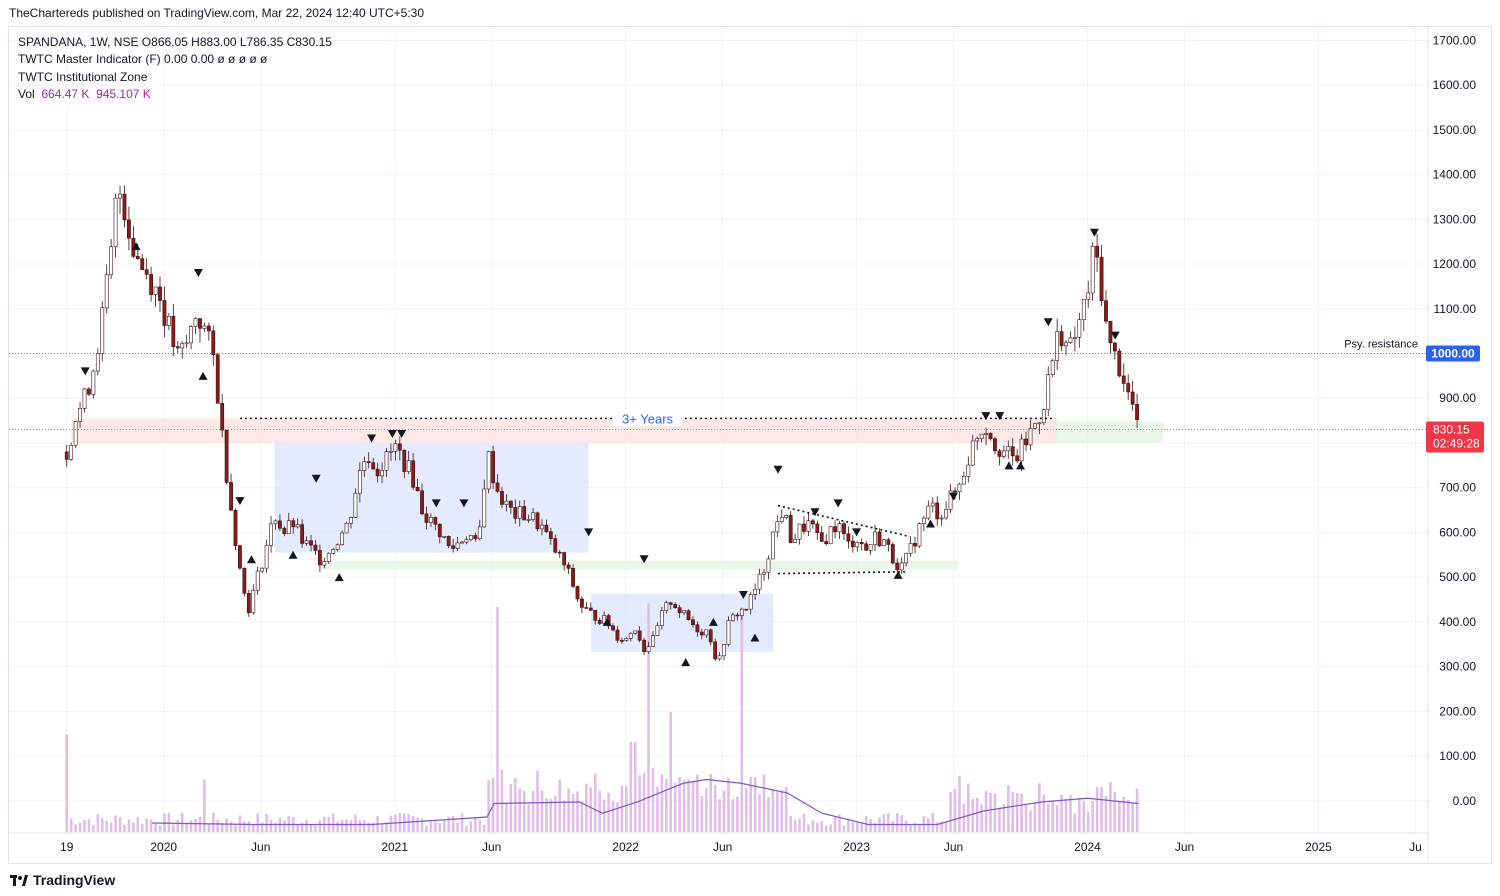  I want to click on y-tick-label: 100.00, so click(1457, 756).